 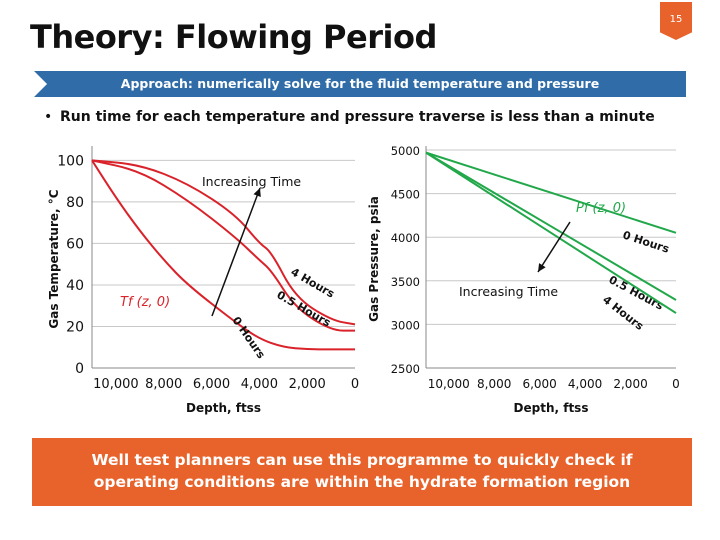 I want to click on y-tick-label: 5000, so click(x=405, y=151).